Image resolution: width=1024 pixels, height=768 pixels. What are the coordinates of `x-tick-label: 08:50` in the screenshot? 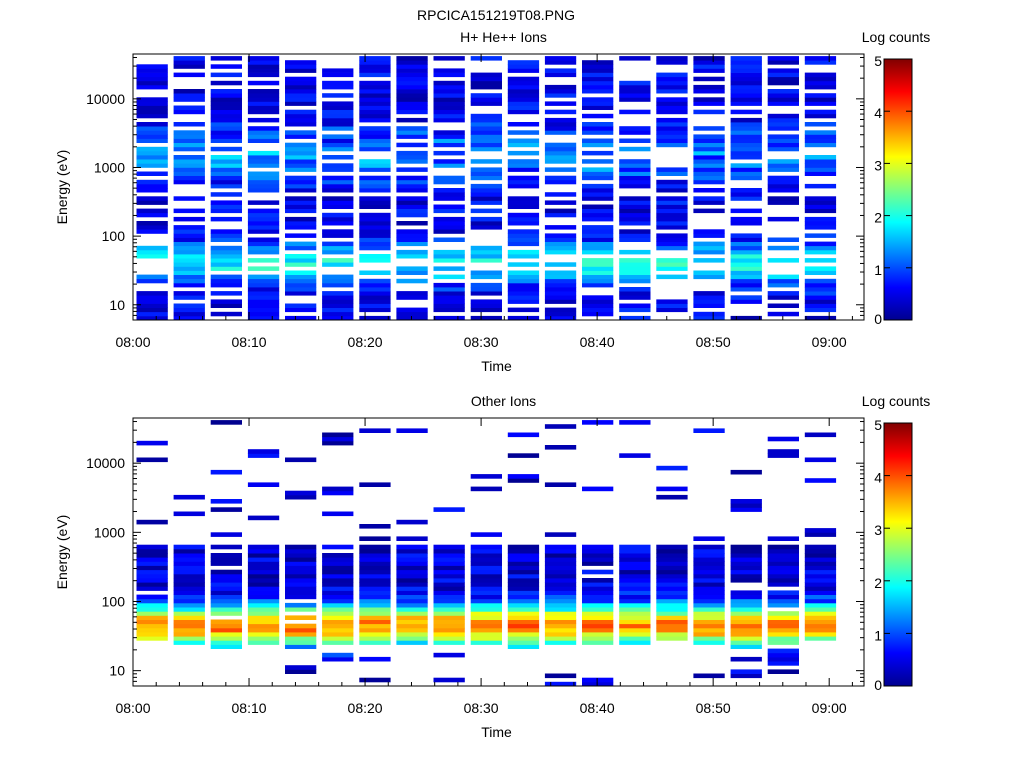 It's located at (713, 342).